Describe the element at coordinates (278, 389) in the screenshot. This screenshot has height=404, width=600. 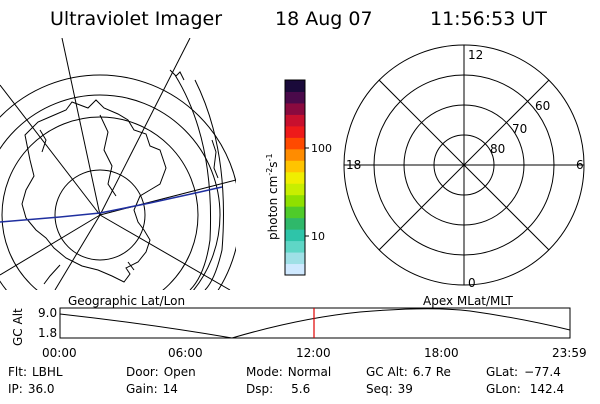
I see `info-dsp: Dsp: 5.6` at that location.